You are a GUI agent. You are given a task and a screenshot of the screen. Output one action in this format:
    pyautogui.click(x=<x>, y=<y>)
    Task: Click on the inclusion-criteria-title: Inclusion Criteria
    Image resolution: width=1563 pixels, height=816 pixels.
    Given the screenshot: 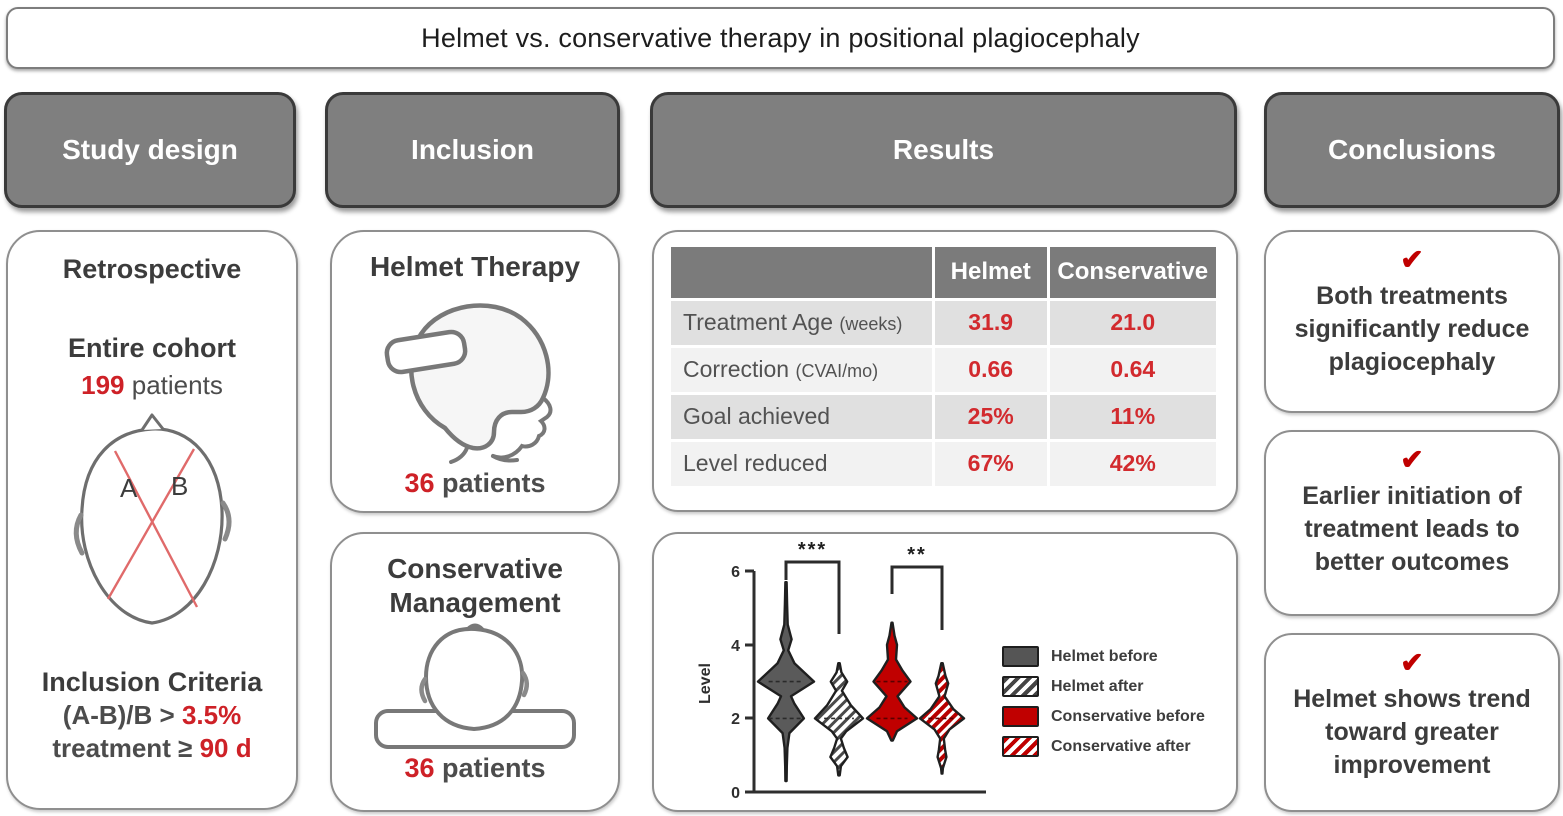 What is the action you would take?
    pyautogui.click(x=152, y=682)
    